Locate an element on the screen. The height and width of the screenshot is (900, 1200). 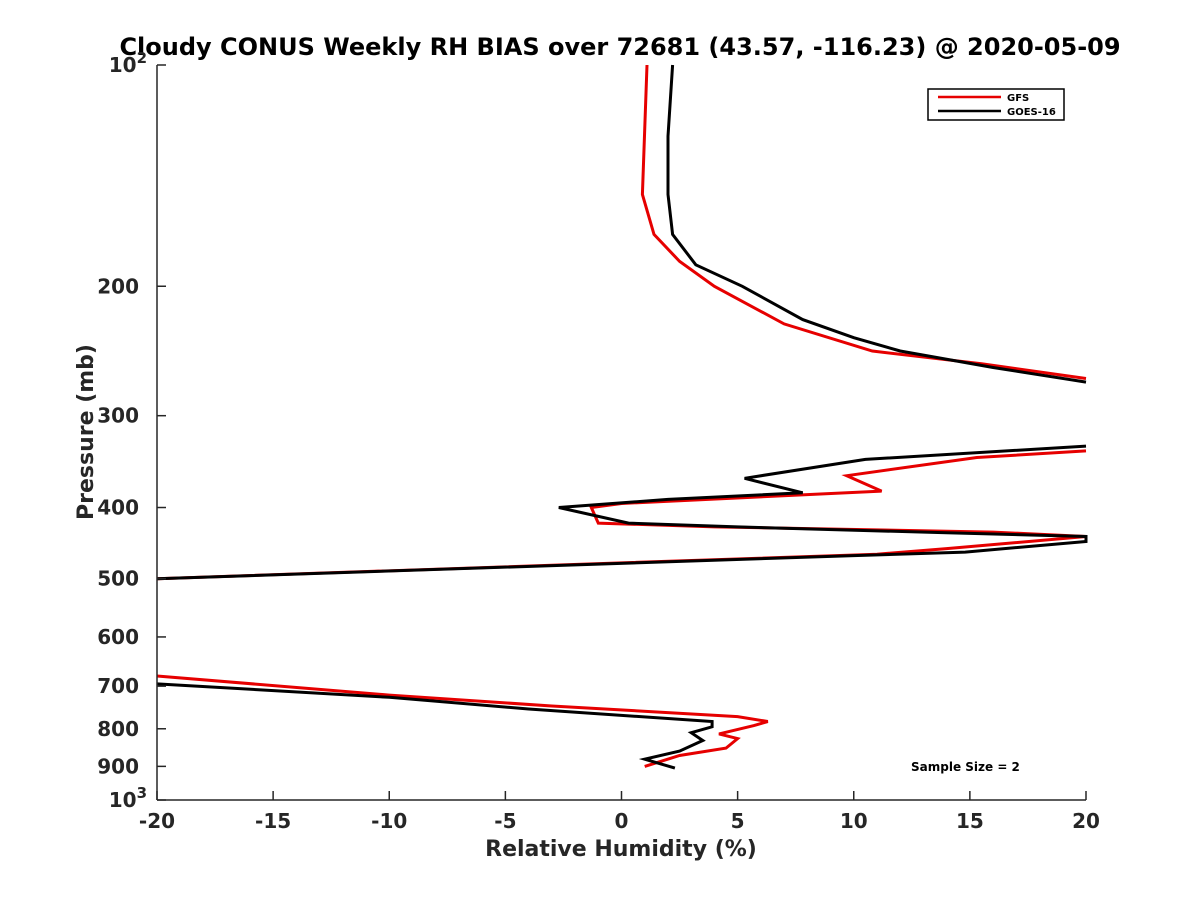
x-tick-label: 0 is located at coordinates (622, 821).